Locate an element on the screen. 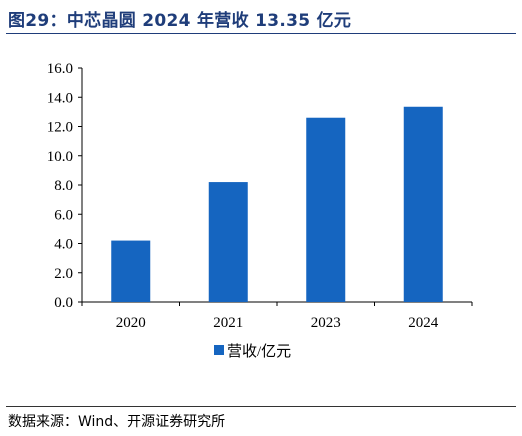 The height and width of the screenshot is (436, 522). x-axis: 2020 2021 2023 2024 is located at coordinates (277, 316).